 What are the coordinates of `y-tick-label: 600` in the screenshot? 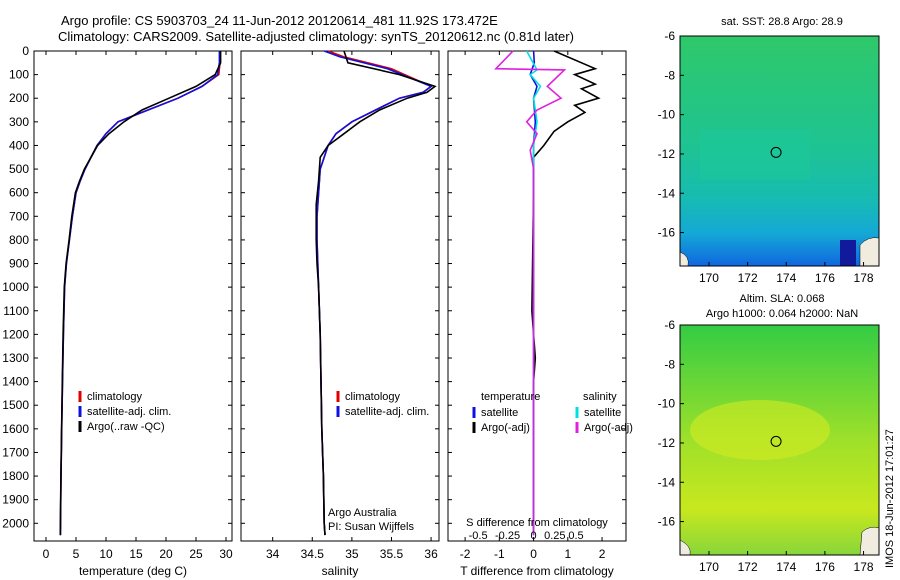 It's located at (19, 193).